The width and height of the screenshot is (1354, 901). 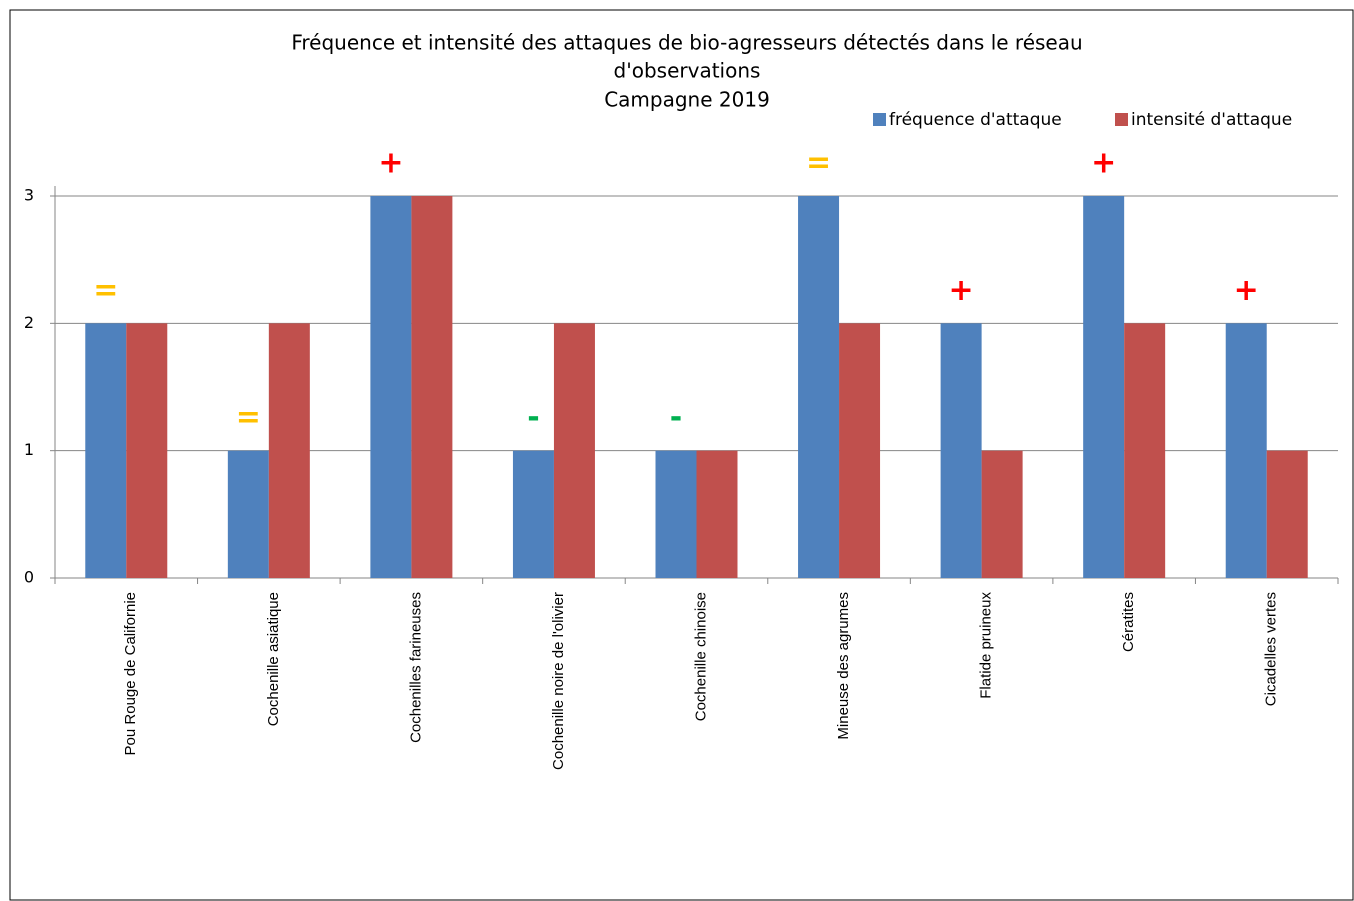 What do you see at coordinates (29, 195) in the screenshot?
I see `y-tick-label: 3` at bounding box center [29, 195].